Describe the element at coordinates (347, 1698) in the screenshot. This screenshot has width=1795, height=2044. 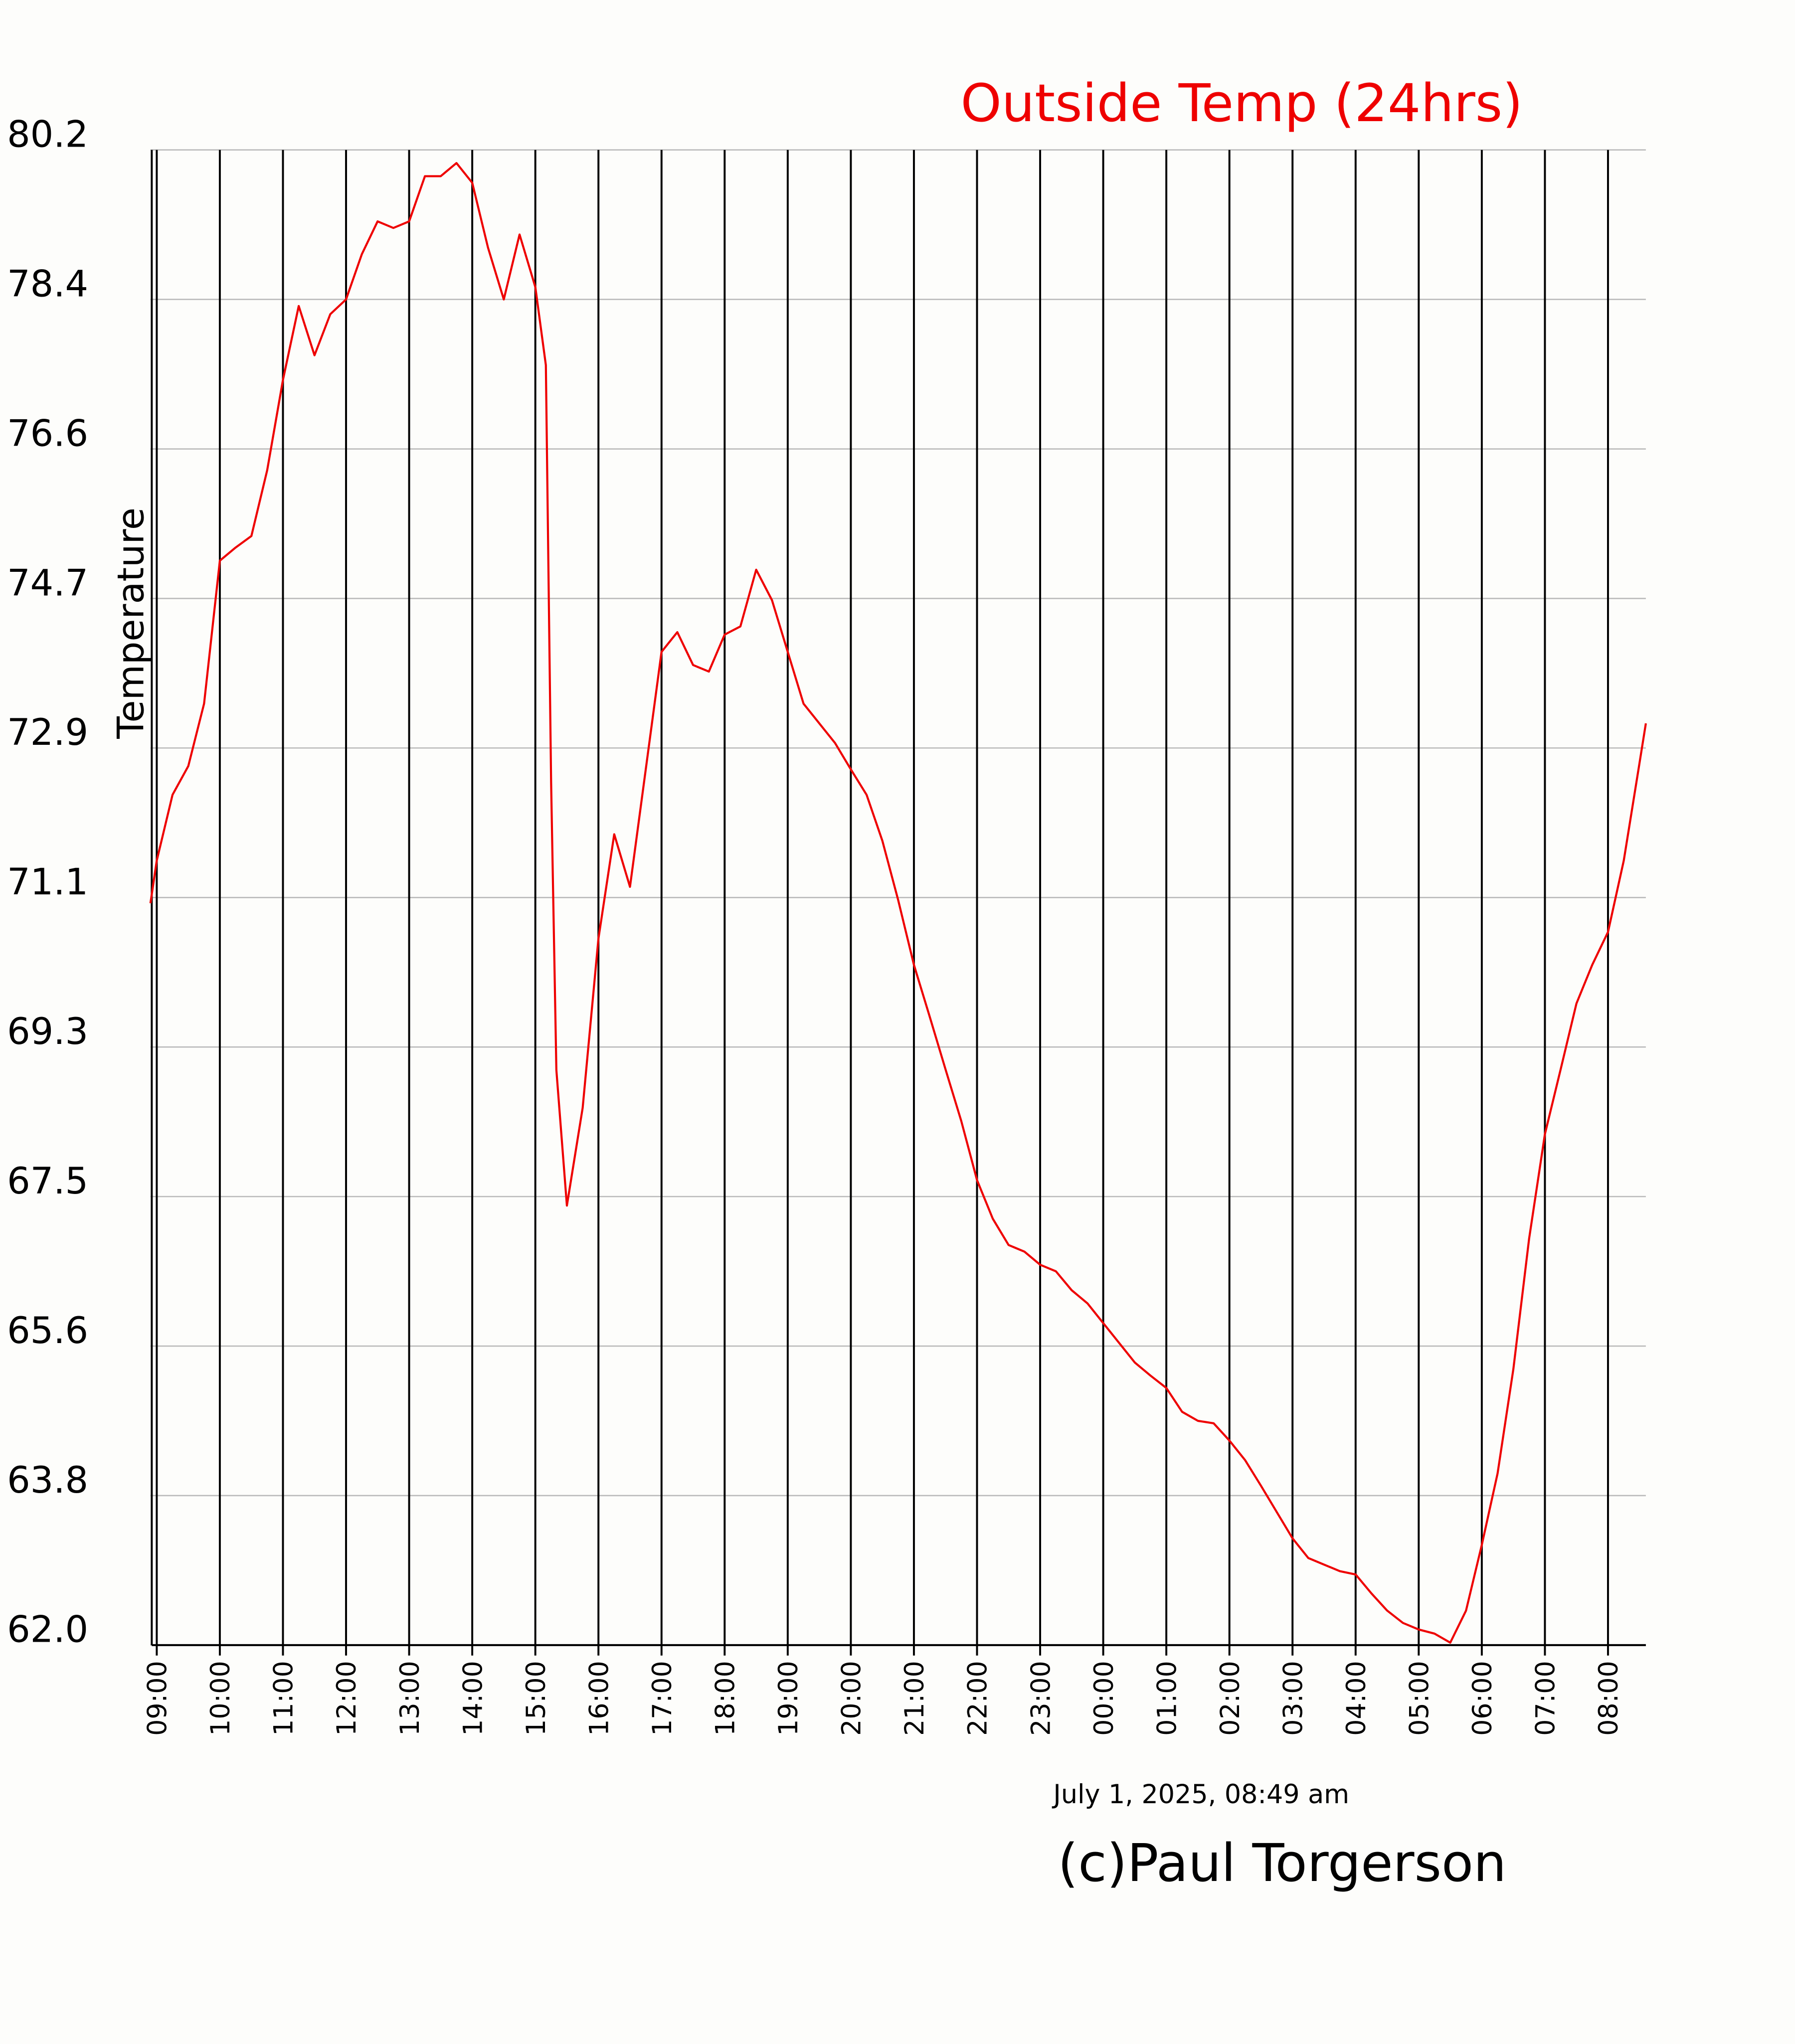
I see `x-tick-label: 12:00` at that location.